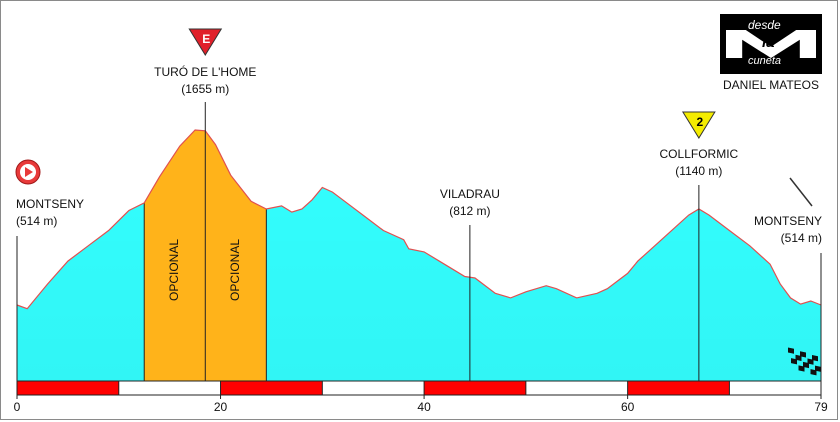 The width and height of the screenshot is (840, 422). I want to click on x-tick-label: 0, so click(17, 407).